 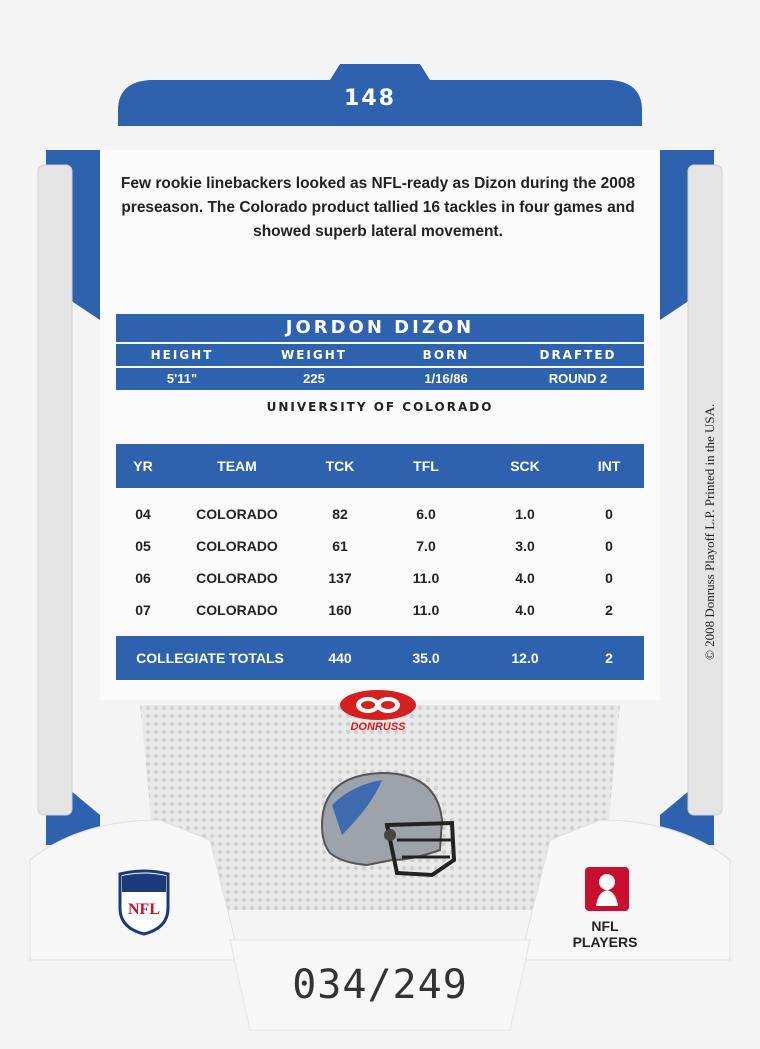 What do you see at coordinates (314, 378) in the screenshot?
I see `vitals-value: 225` at bounding box center [314, 378].